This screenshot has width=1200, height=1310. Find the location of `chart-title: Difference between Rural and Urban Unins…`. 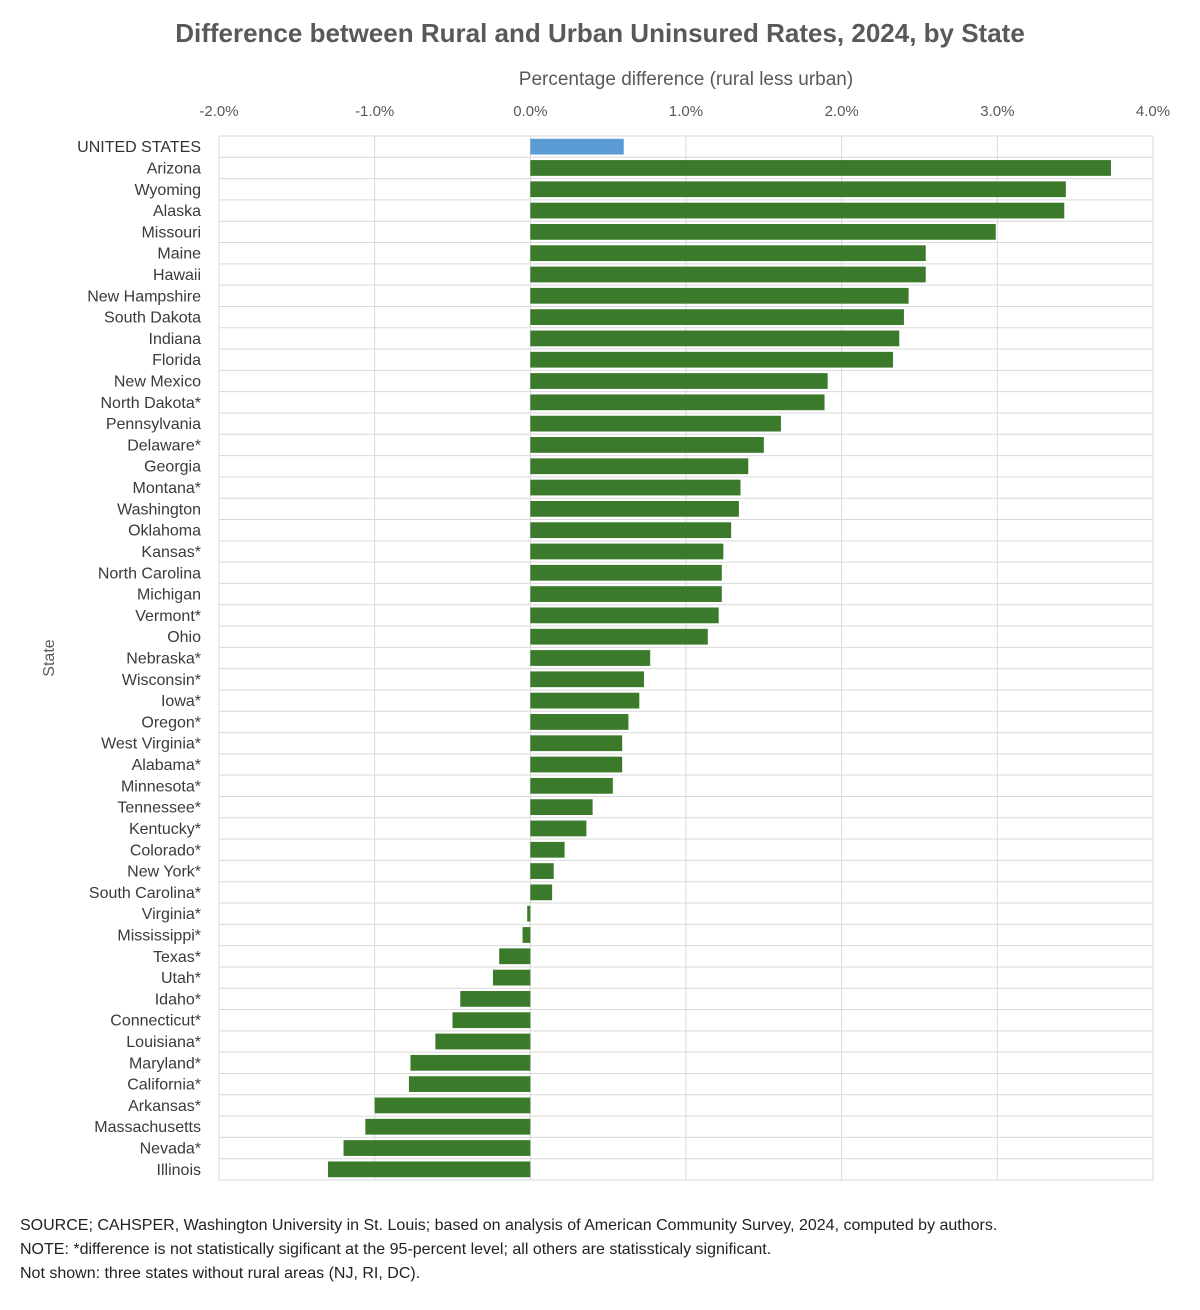

chart-title: Difference between Rural and Urban Unins… is located at coordinates (600, 33).